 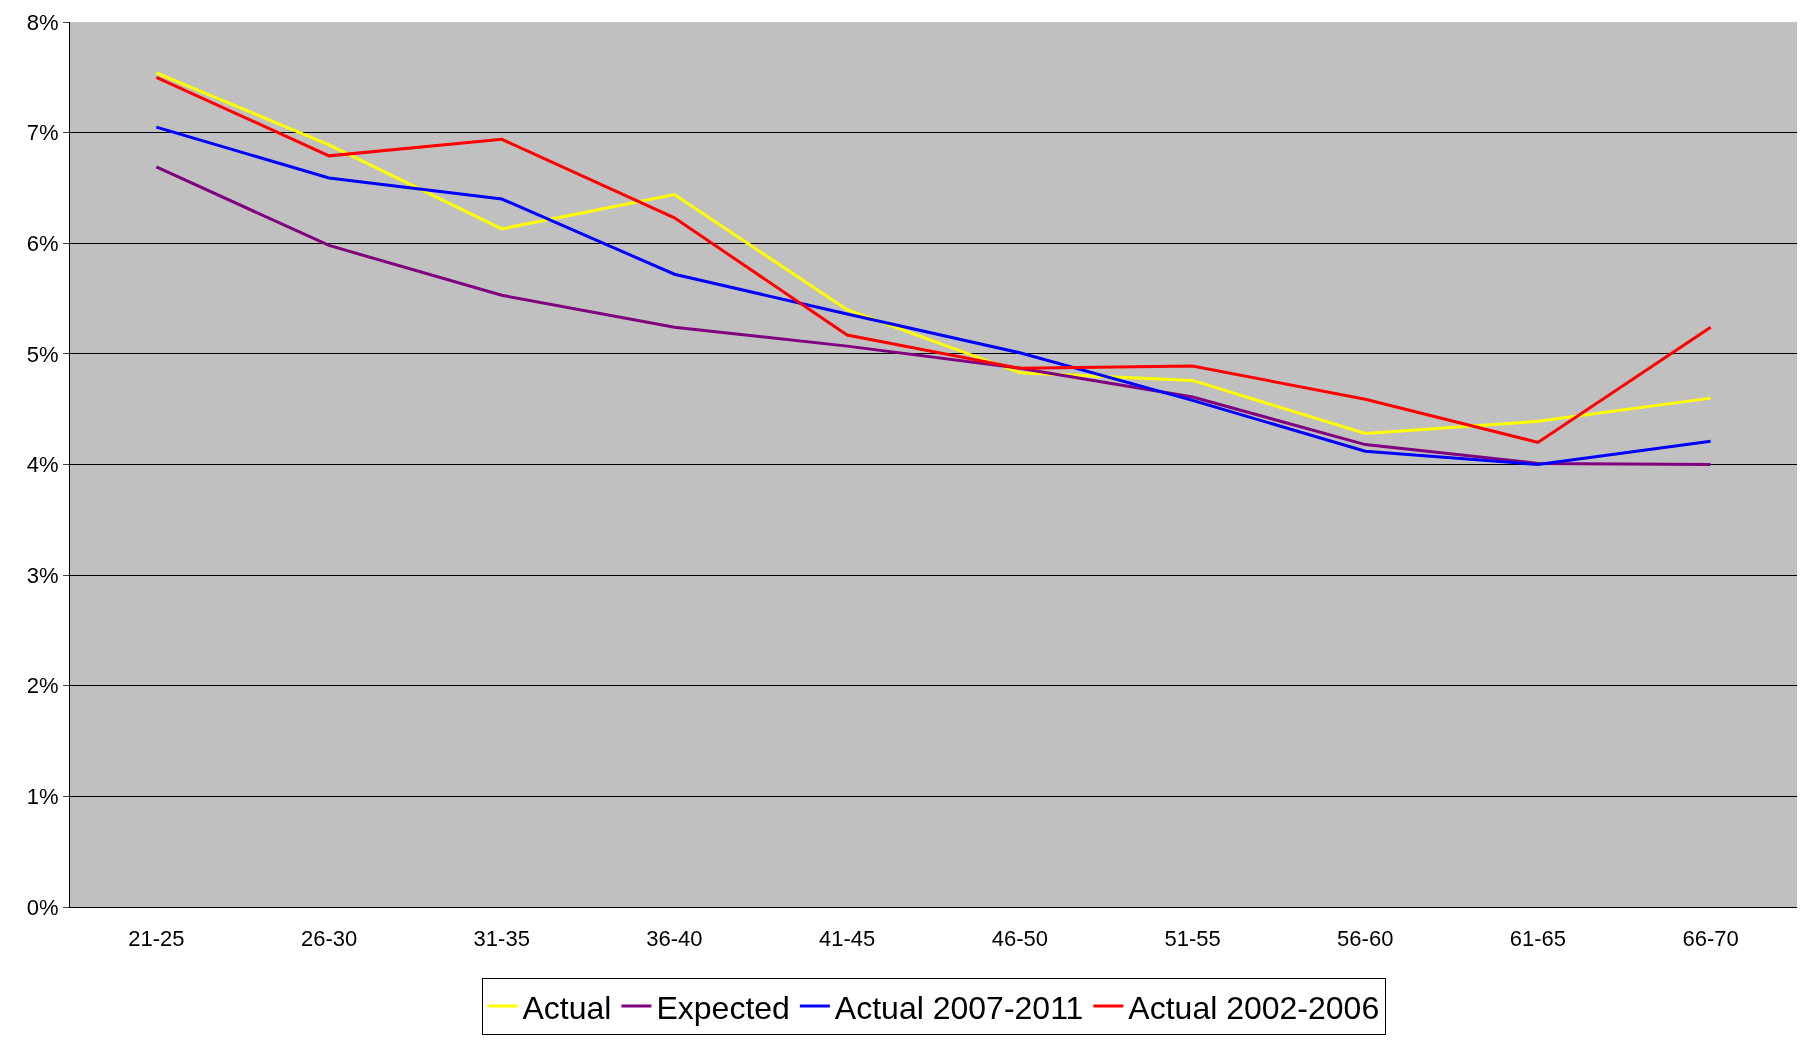 I want to click on x-tick-label: 21-25, so click(x=156, y=939).